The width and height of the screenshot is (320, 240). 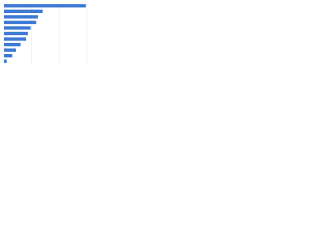 I want to click on chart, so click(x=45, y=33).